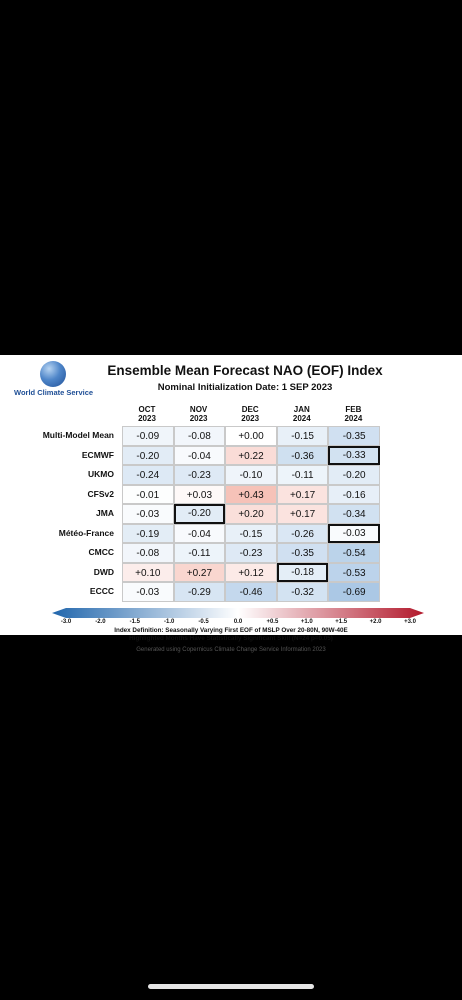 The image size is (462, 1000). What do you see at coordinates (410, 622) in the screenshot?
I see `colorbar-tick-label: +3.0` at bounding box center [410, 622].